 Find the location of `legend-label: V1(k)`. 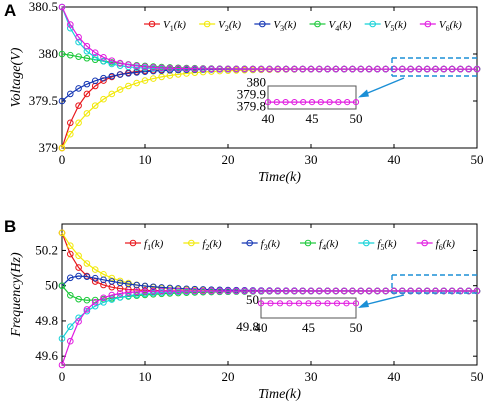

legend-label: V1(k) is located at coordinates (174, 26).